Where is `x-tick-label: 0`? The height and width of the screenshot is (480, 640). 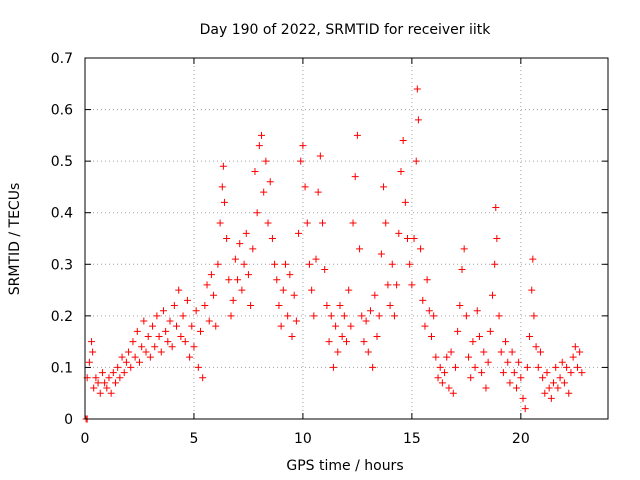 x-tick-label: 0 is located at coordinates (85, 439).